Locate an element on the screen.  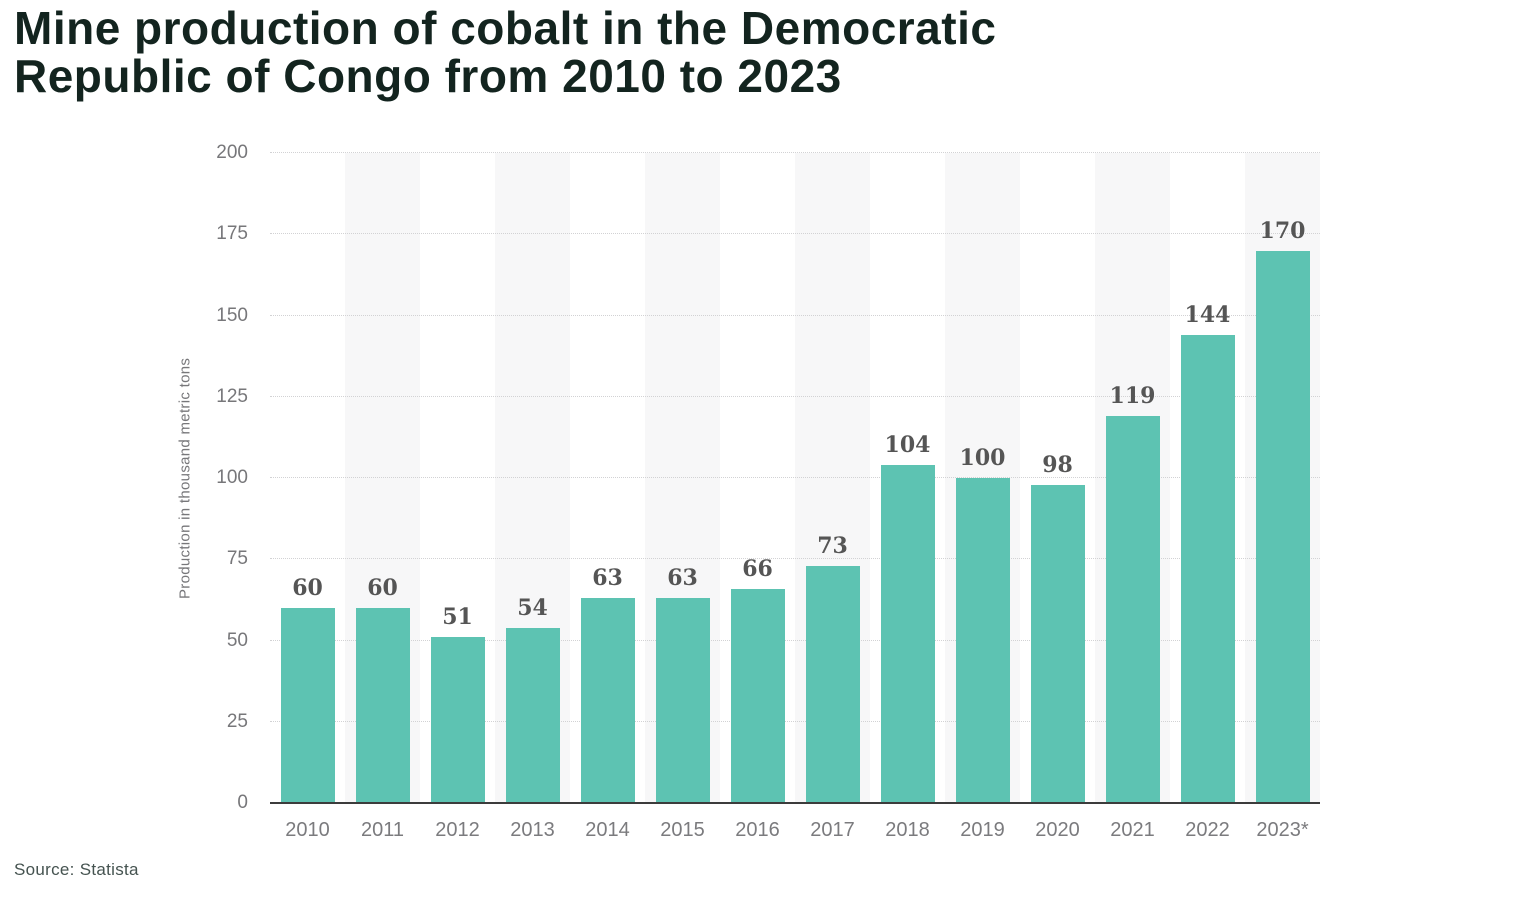
value-label-2018: 104 is located at coordinates (907, 445).